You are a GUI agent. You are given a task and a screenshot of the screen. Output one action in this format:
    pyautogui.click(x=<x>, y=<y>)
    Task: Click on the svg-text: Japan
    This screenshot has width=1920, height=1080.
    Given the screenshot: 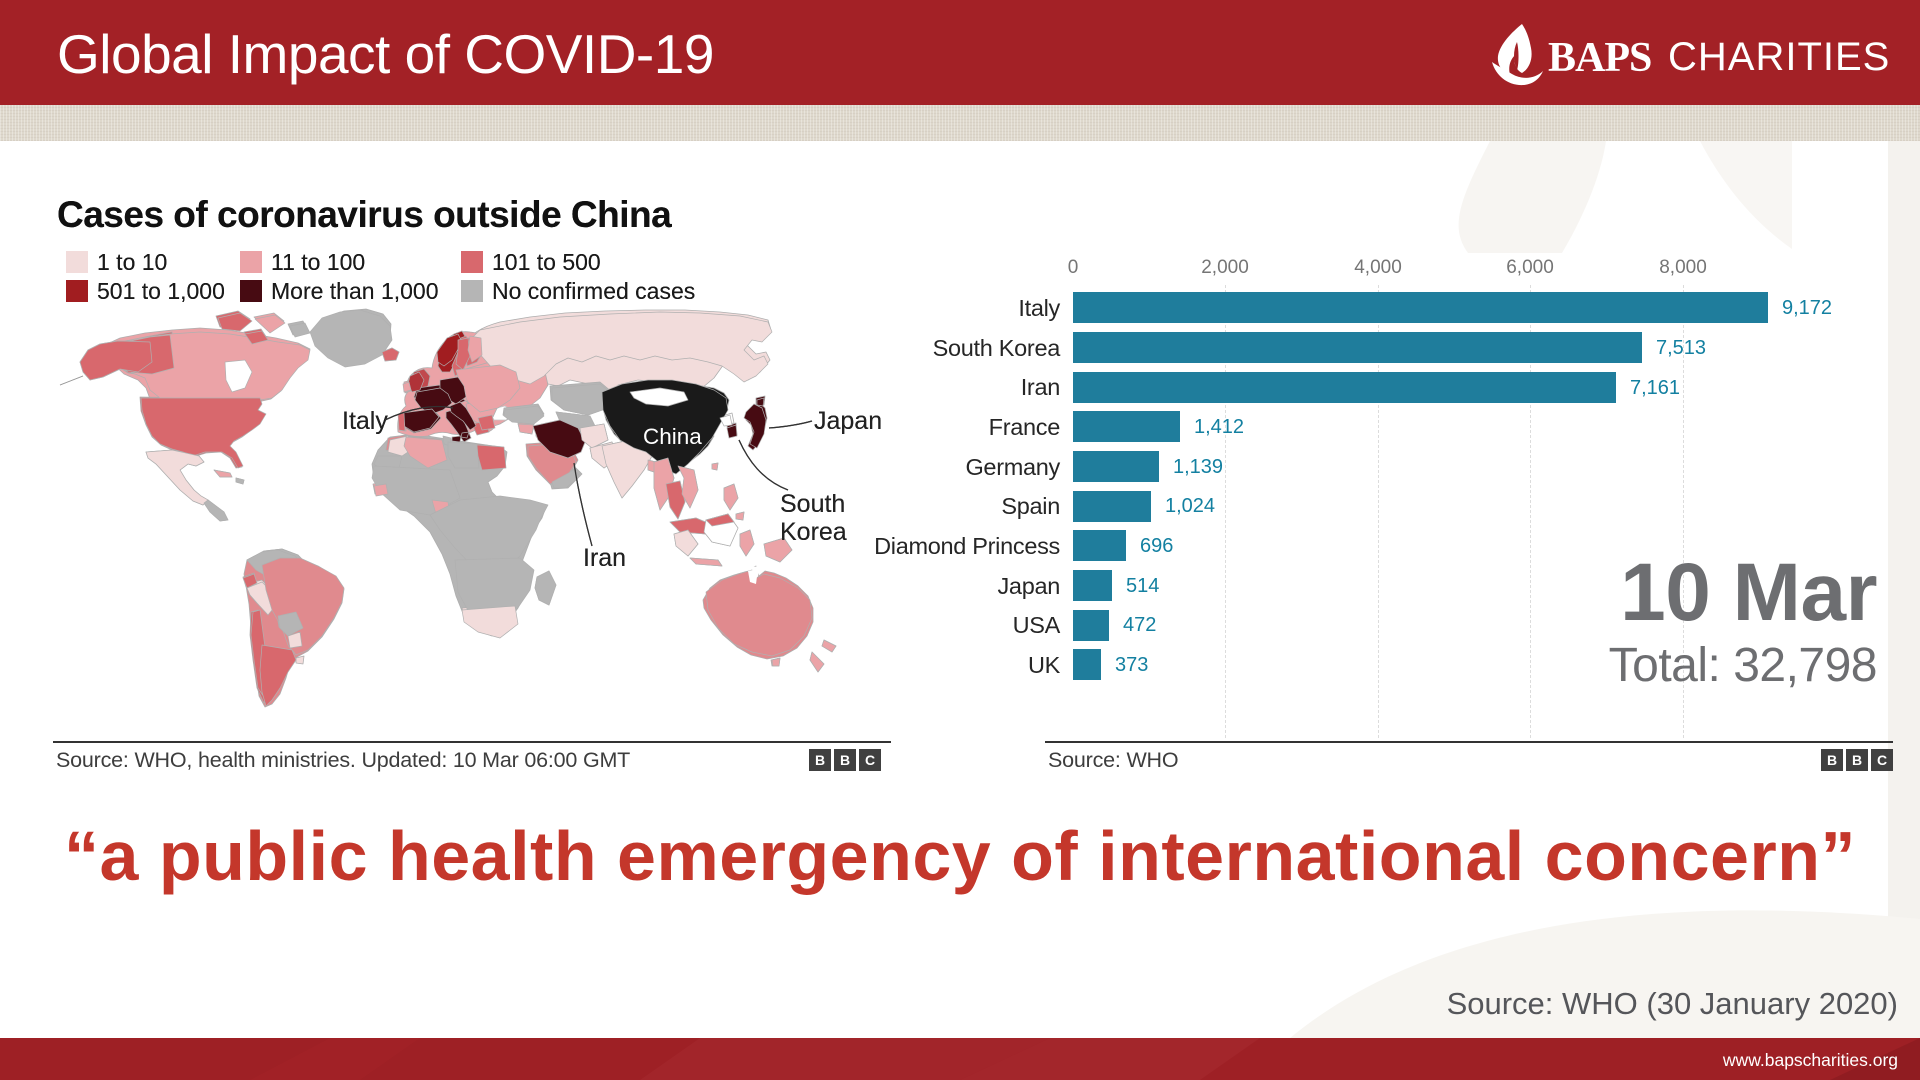 What is the action you would take?
    pyautogui.click(x=848, y=421)
    